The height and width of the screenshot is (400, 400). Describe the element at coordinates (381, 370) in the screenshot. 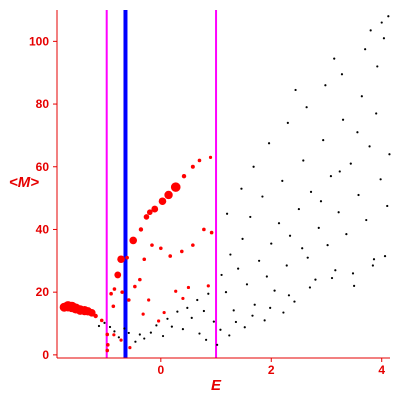

I see `x-tick-label: 4` at that location.